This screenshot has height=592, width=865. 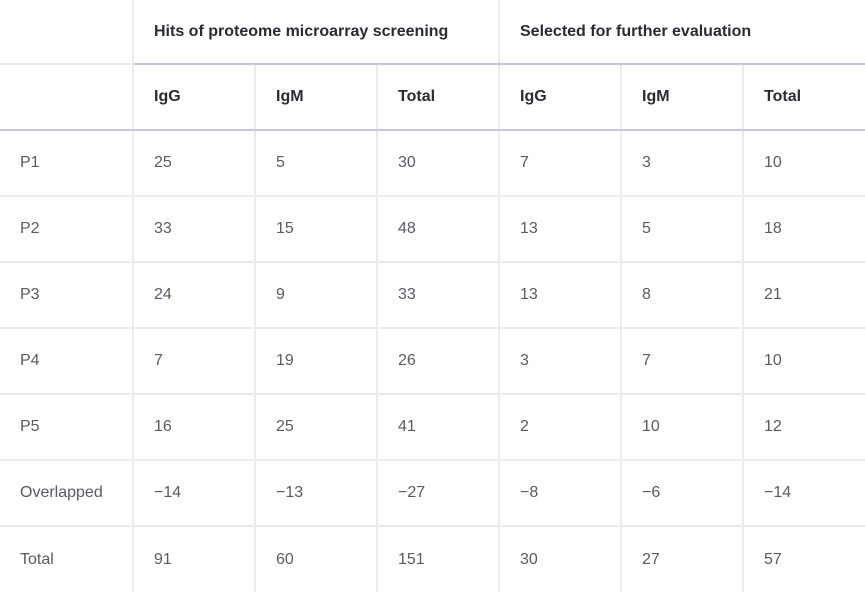 What do you see at coordinates (193, 97) in the screenshot?
I see `sub-header-igg-screening: IgG` at bounding box center [193, 97].